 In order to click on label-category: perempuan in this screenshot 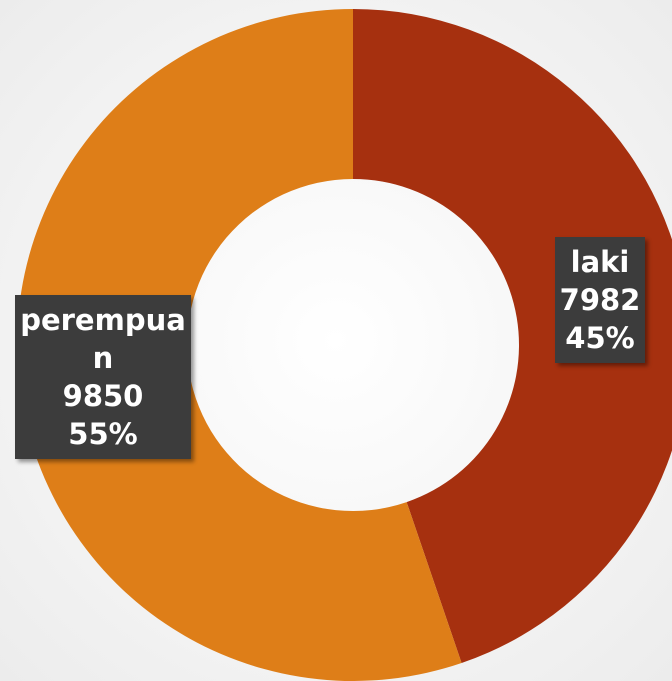, I will do `click(103, 339)`.